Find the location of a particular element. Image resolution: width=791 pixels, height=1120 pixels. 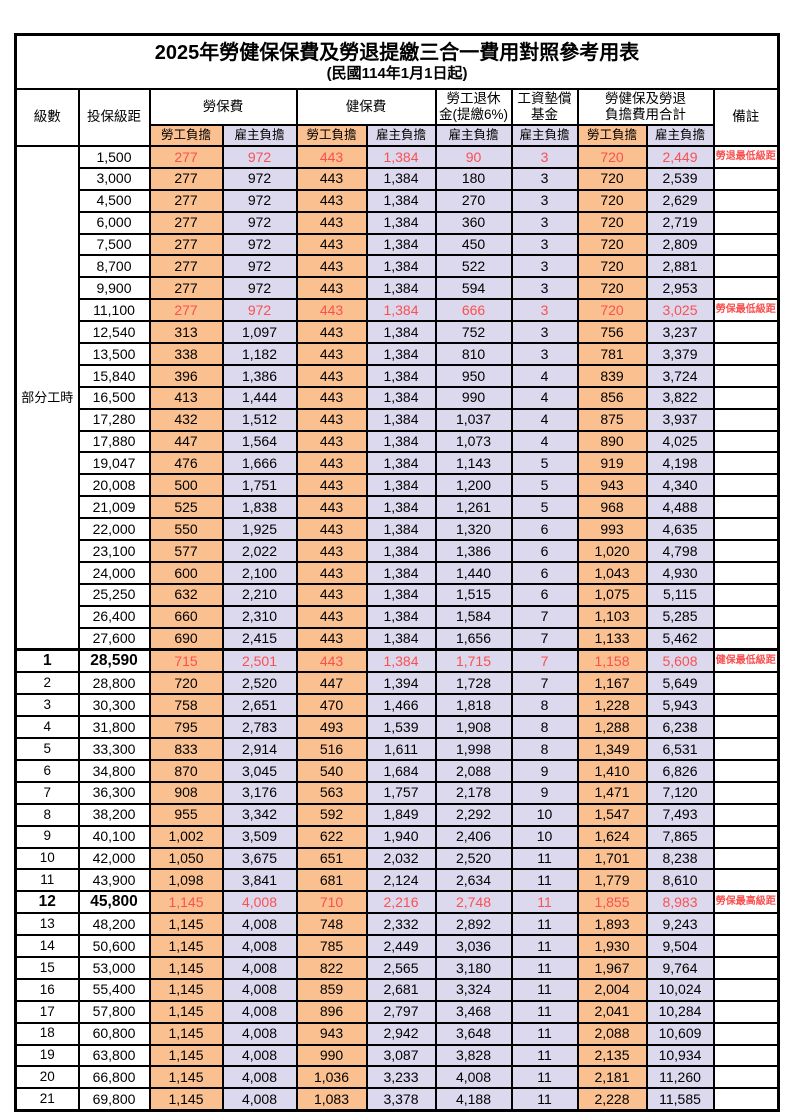

col-header-labor-insurance: 勞保費 is located at coordinates (223, 107).